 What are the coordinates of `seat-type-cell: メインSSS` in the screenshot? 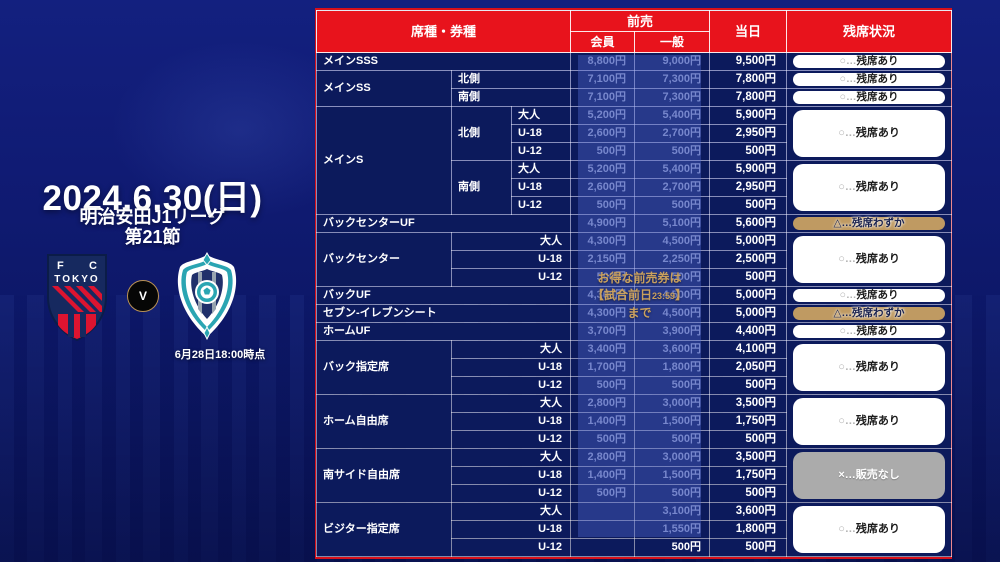 It's located at (443, 61).